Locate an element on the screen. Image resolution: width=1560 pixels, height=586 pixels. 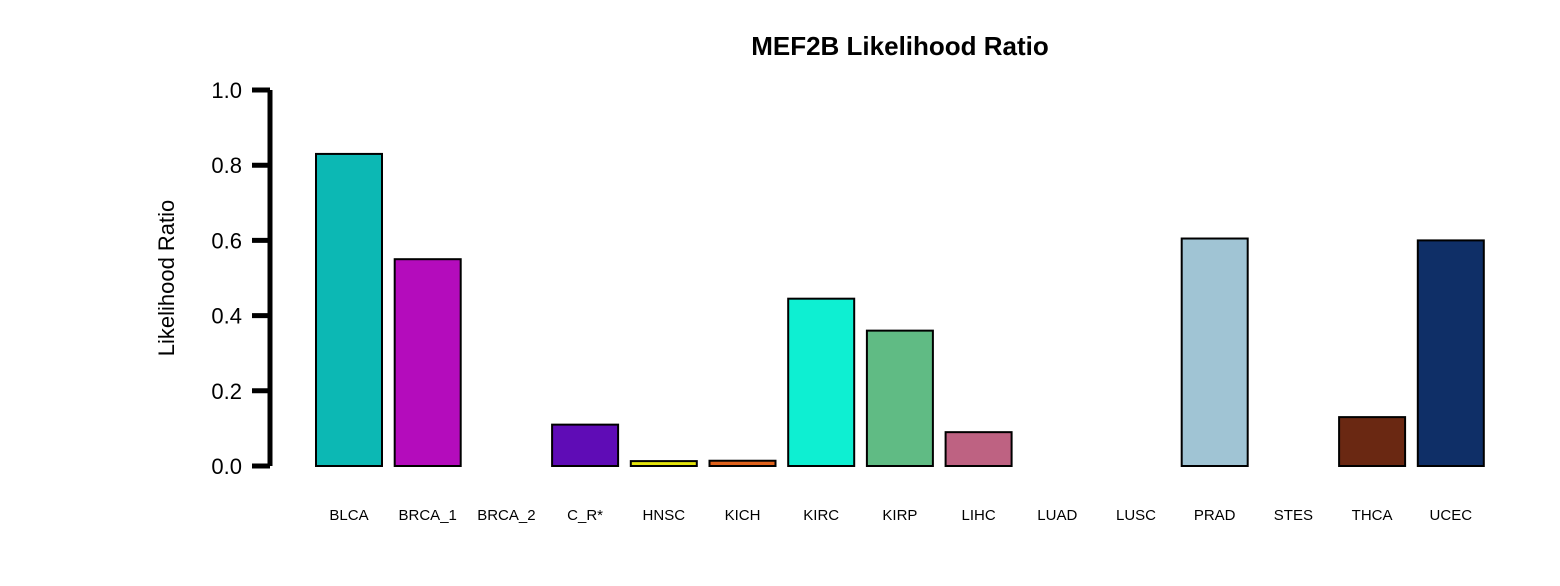
x-tick-label: UCEC is located at coordinates (1451, 515).